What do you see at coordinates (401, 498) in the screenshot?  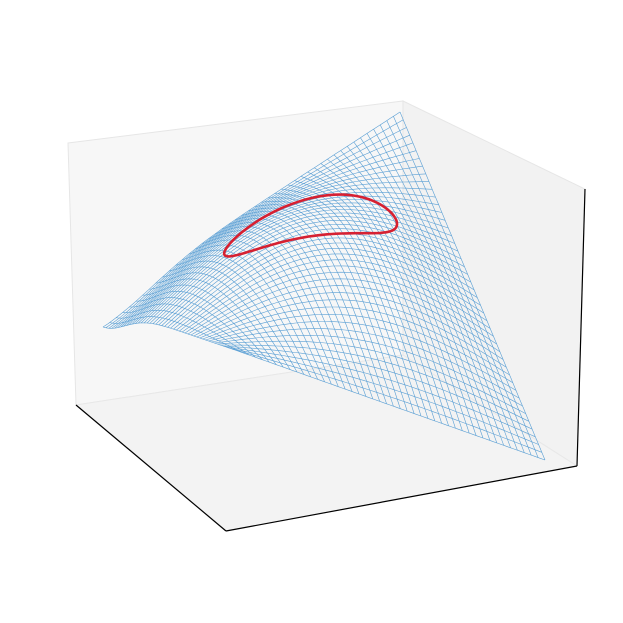 I see `y-axis-line` at bounding box center [401, 498].